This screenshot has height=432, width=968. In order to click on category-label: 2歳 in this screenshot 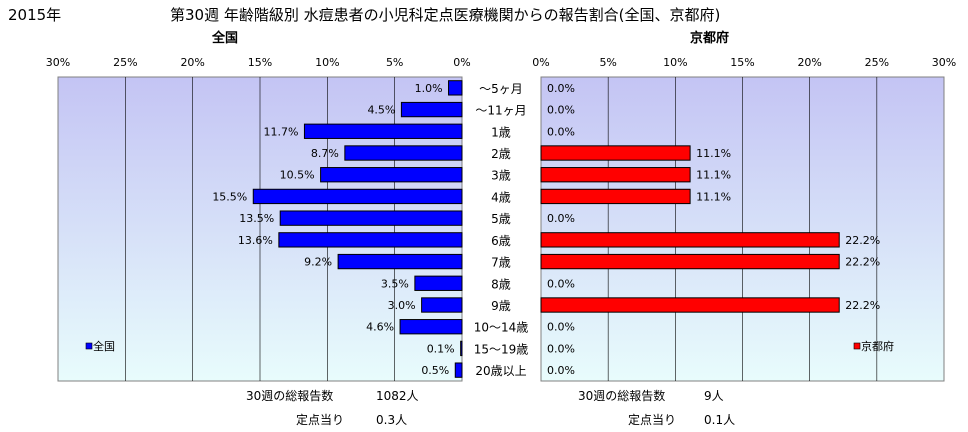, I will do `click(501, 154)`.